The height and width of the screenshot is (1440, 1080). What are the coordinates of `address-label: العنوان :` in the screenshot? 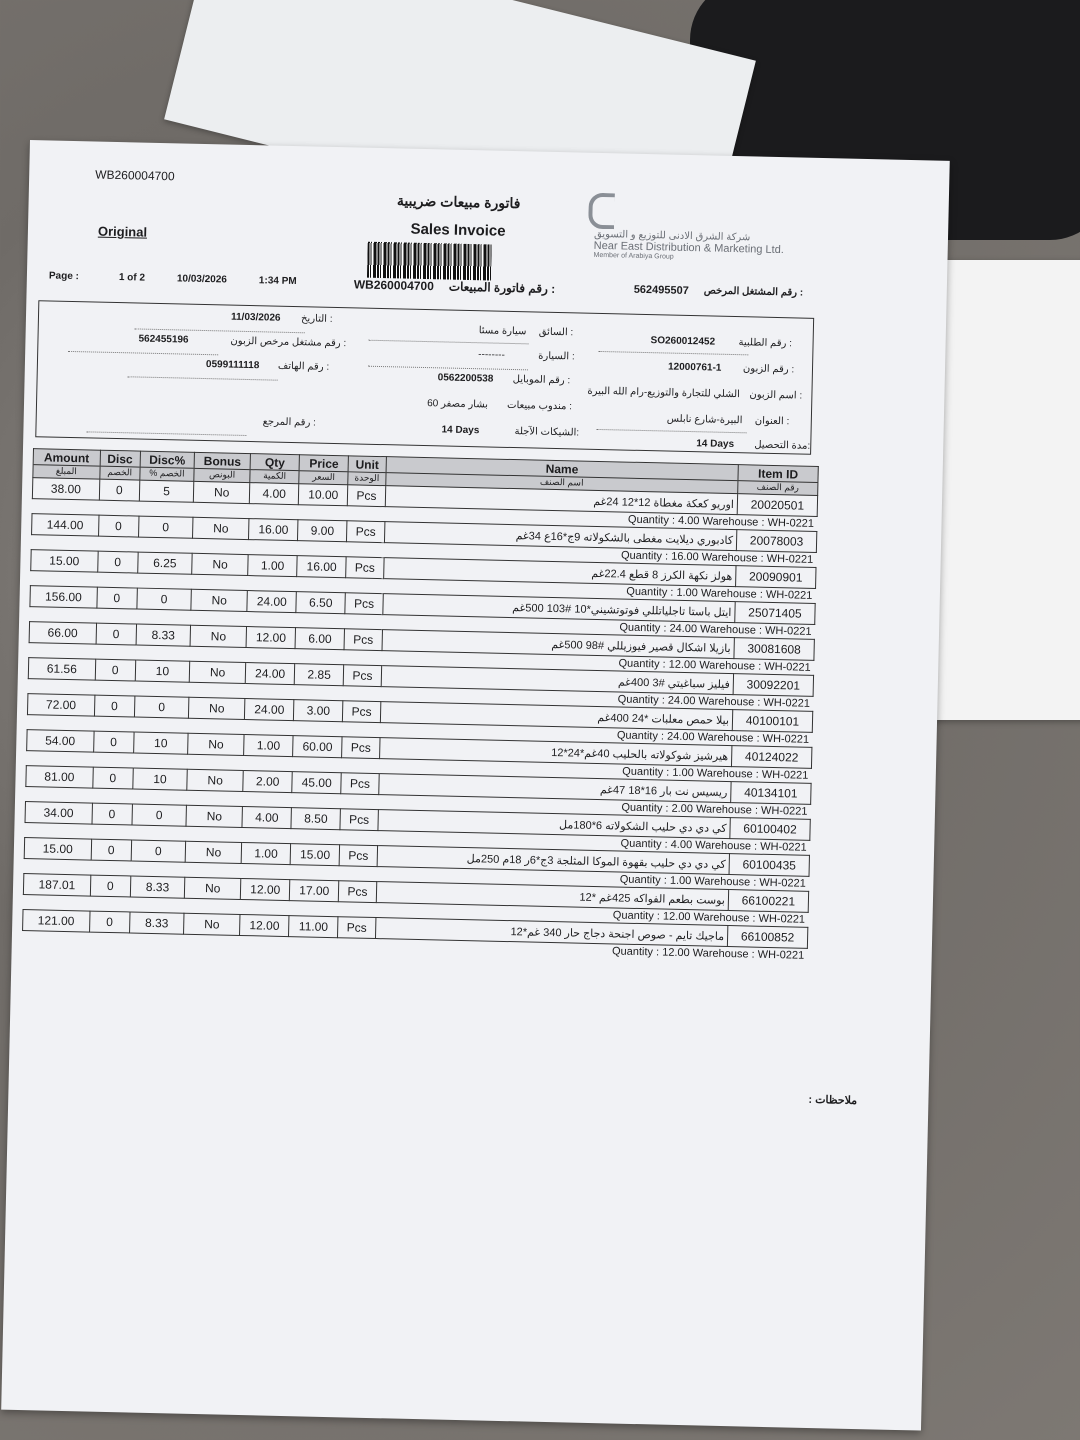 It's located at (772, 421).